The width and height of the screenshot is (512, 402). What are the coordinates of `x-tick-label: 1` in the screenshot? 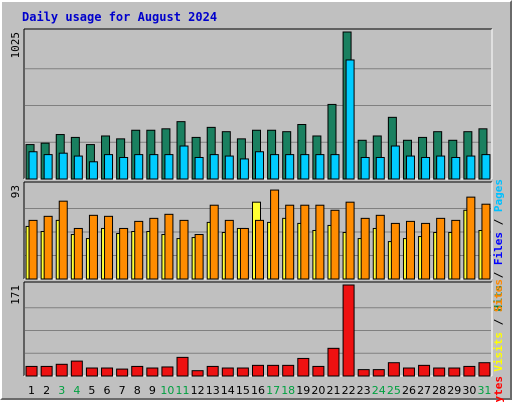 It's located at (31, 390).